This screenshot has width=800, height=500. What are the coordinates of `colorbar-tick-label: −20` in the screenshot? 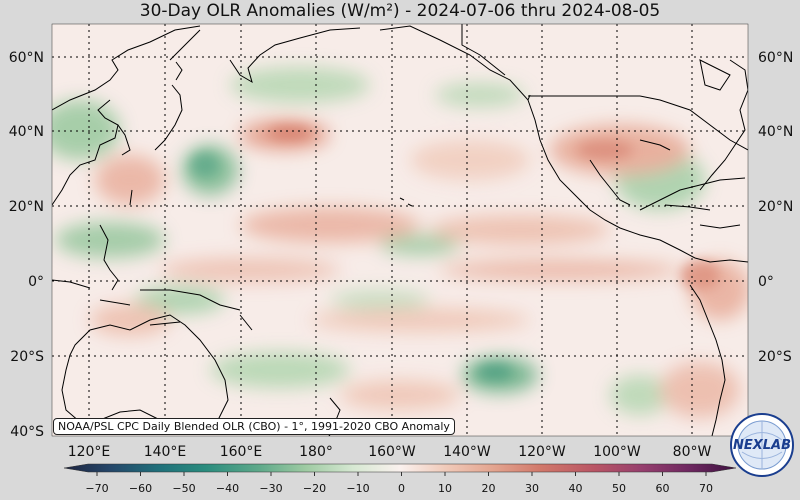 It's located at (314, 488).